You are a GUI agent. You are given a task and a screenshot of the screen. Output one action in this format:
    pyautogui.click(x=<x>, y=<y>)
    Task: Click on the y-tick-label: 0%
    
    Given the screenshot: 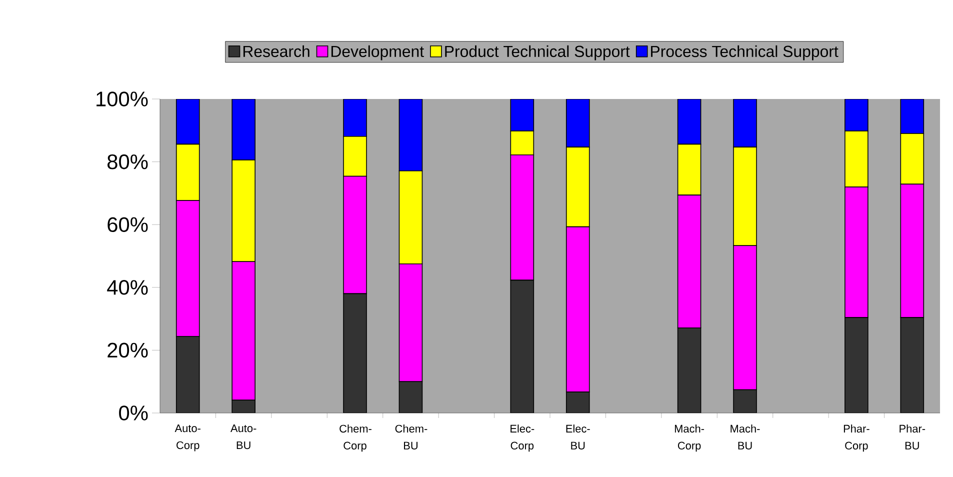 What is the action you would take?
    pyautogui.click(x=133, y=413)
    